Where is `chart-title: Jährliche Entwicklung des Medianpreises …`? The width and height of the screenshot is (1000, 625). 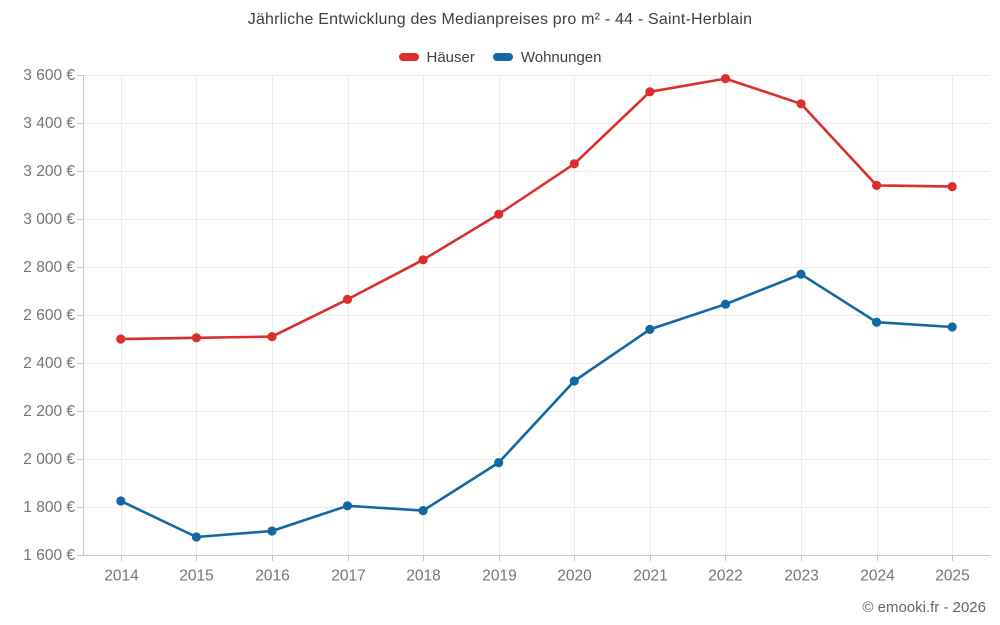 chart-title: Jährliche Entwicklung des Medianpreises … is located at coordinates (500, 19).